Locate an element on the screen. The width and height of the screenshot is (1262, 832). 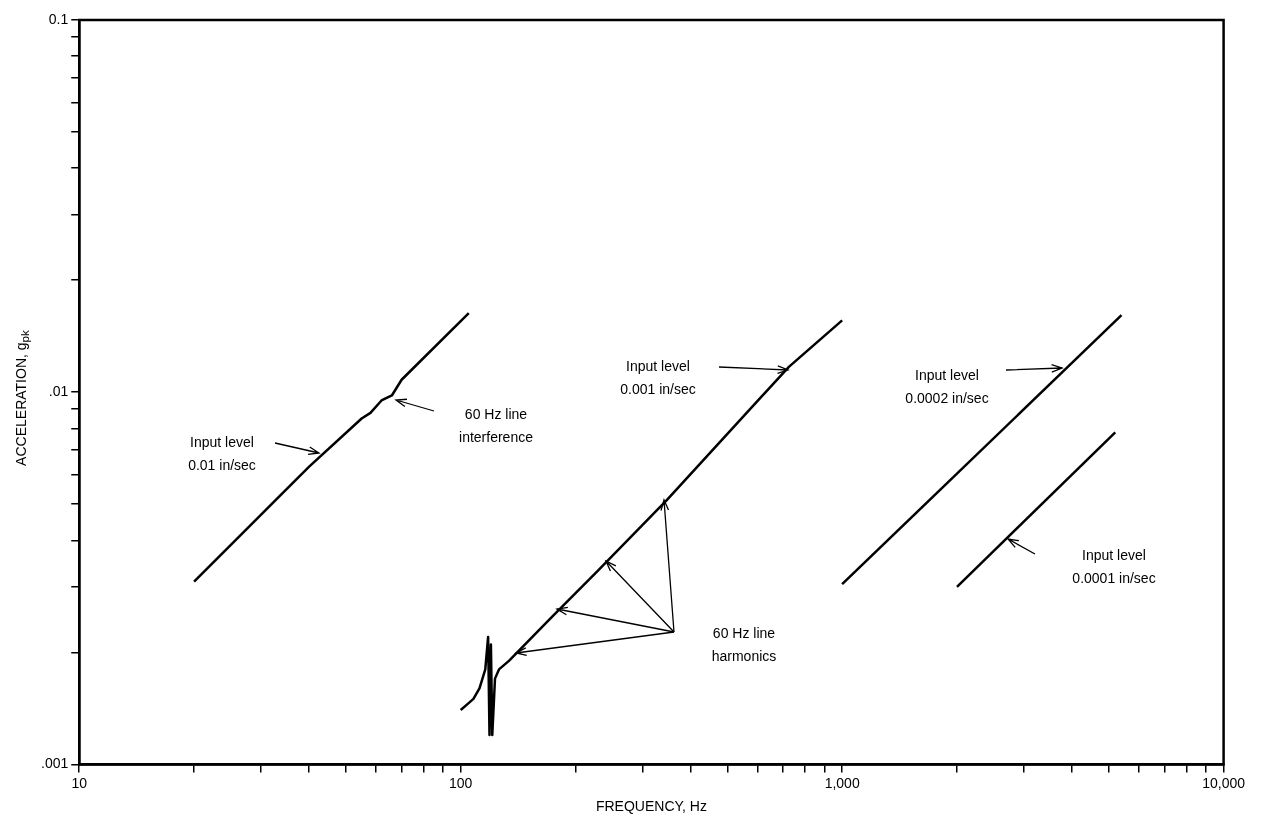
x-tick-label: 10,000 is located at coordinates (1224, 782).